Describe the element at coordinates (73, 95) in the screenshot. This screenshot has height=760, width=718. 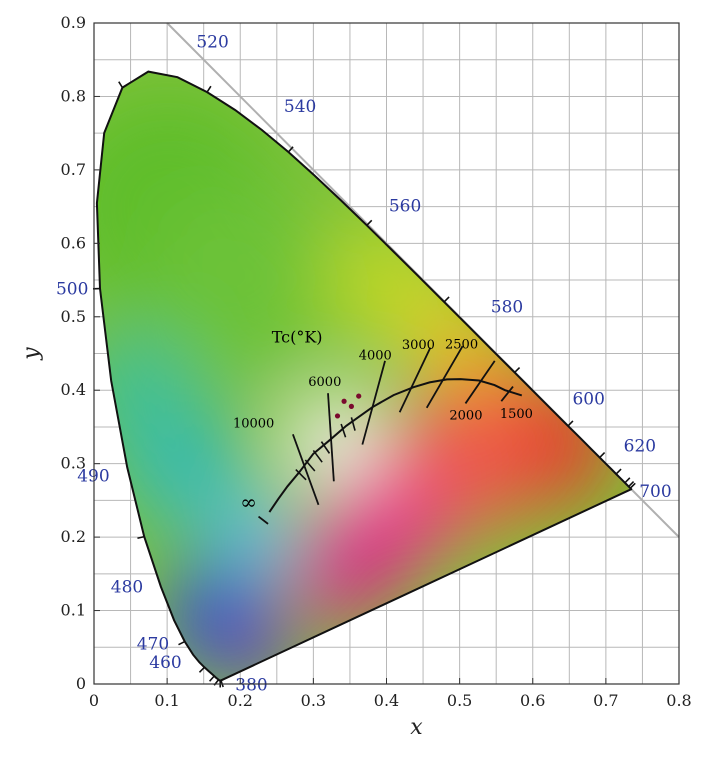
I see `y-tick-label: 0.8` at that location.